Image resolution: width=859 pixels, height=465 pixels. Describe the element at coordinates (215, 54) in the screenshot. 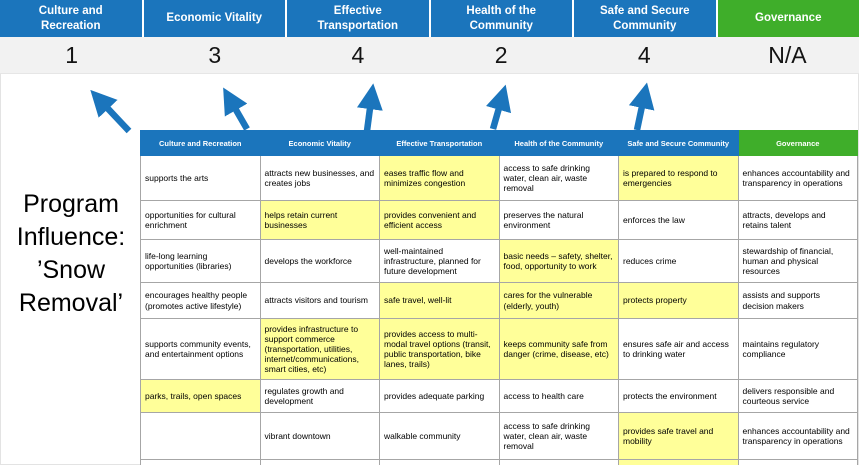

I see `score-economic-vitality: 3` at that location.